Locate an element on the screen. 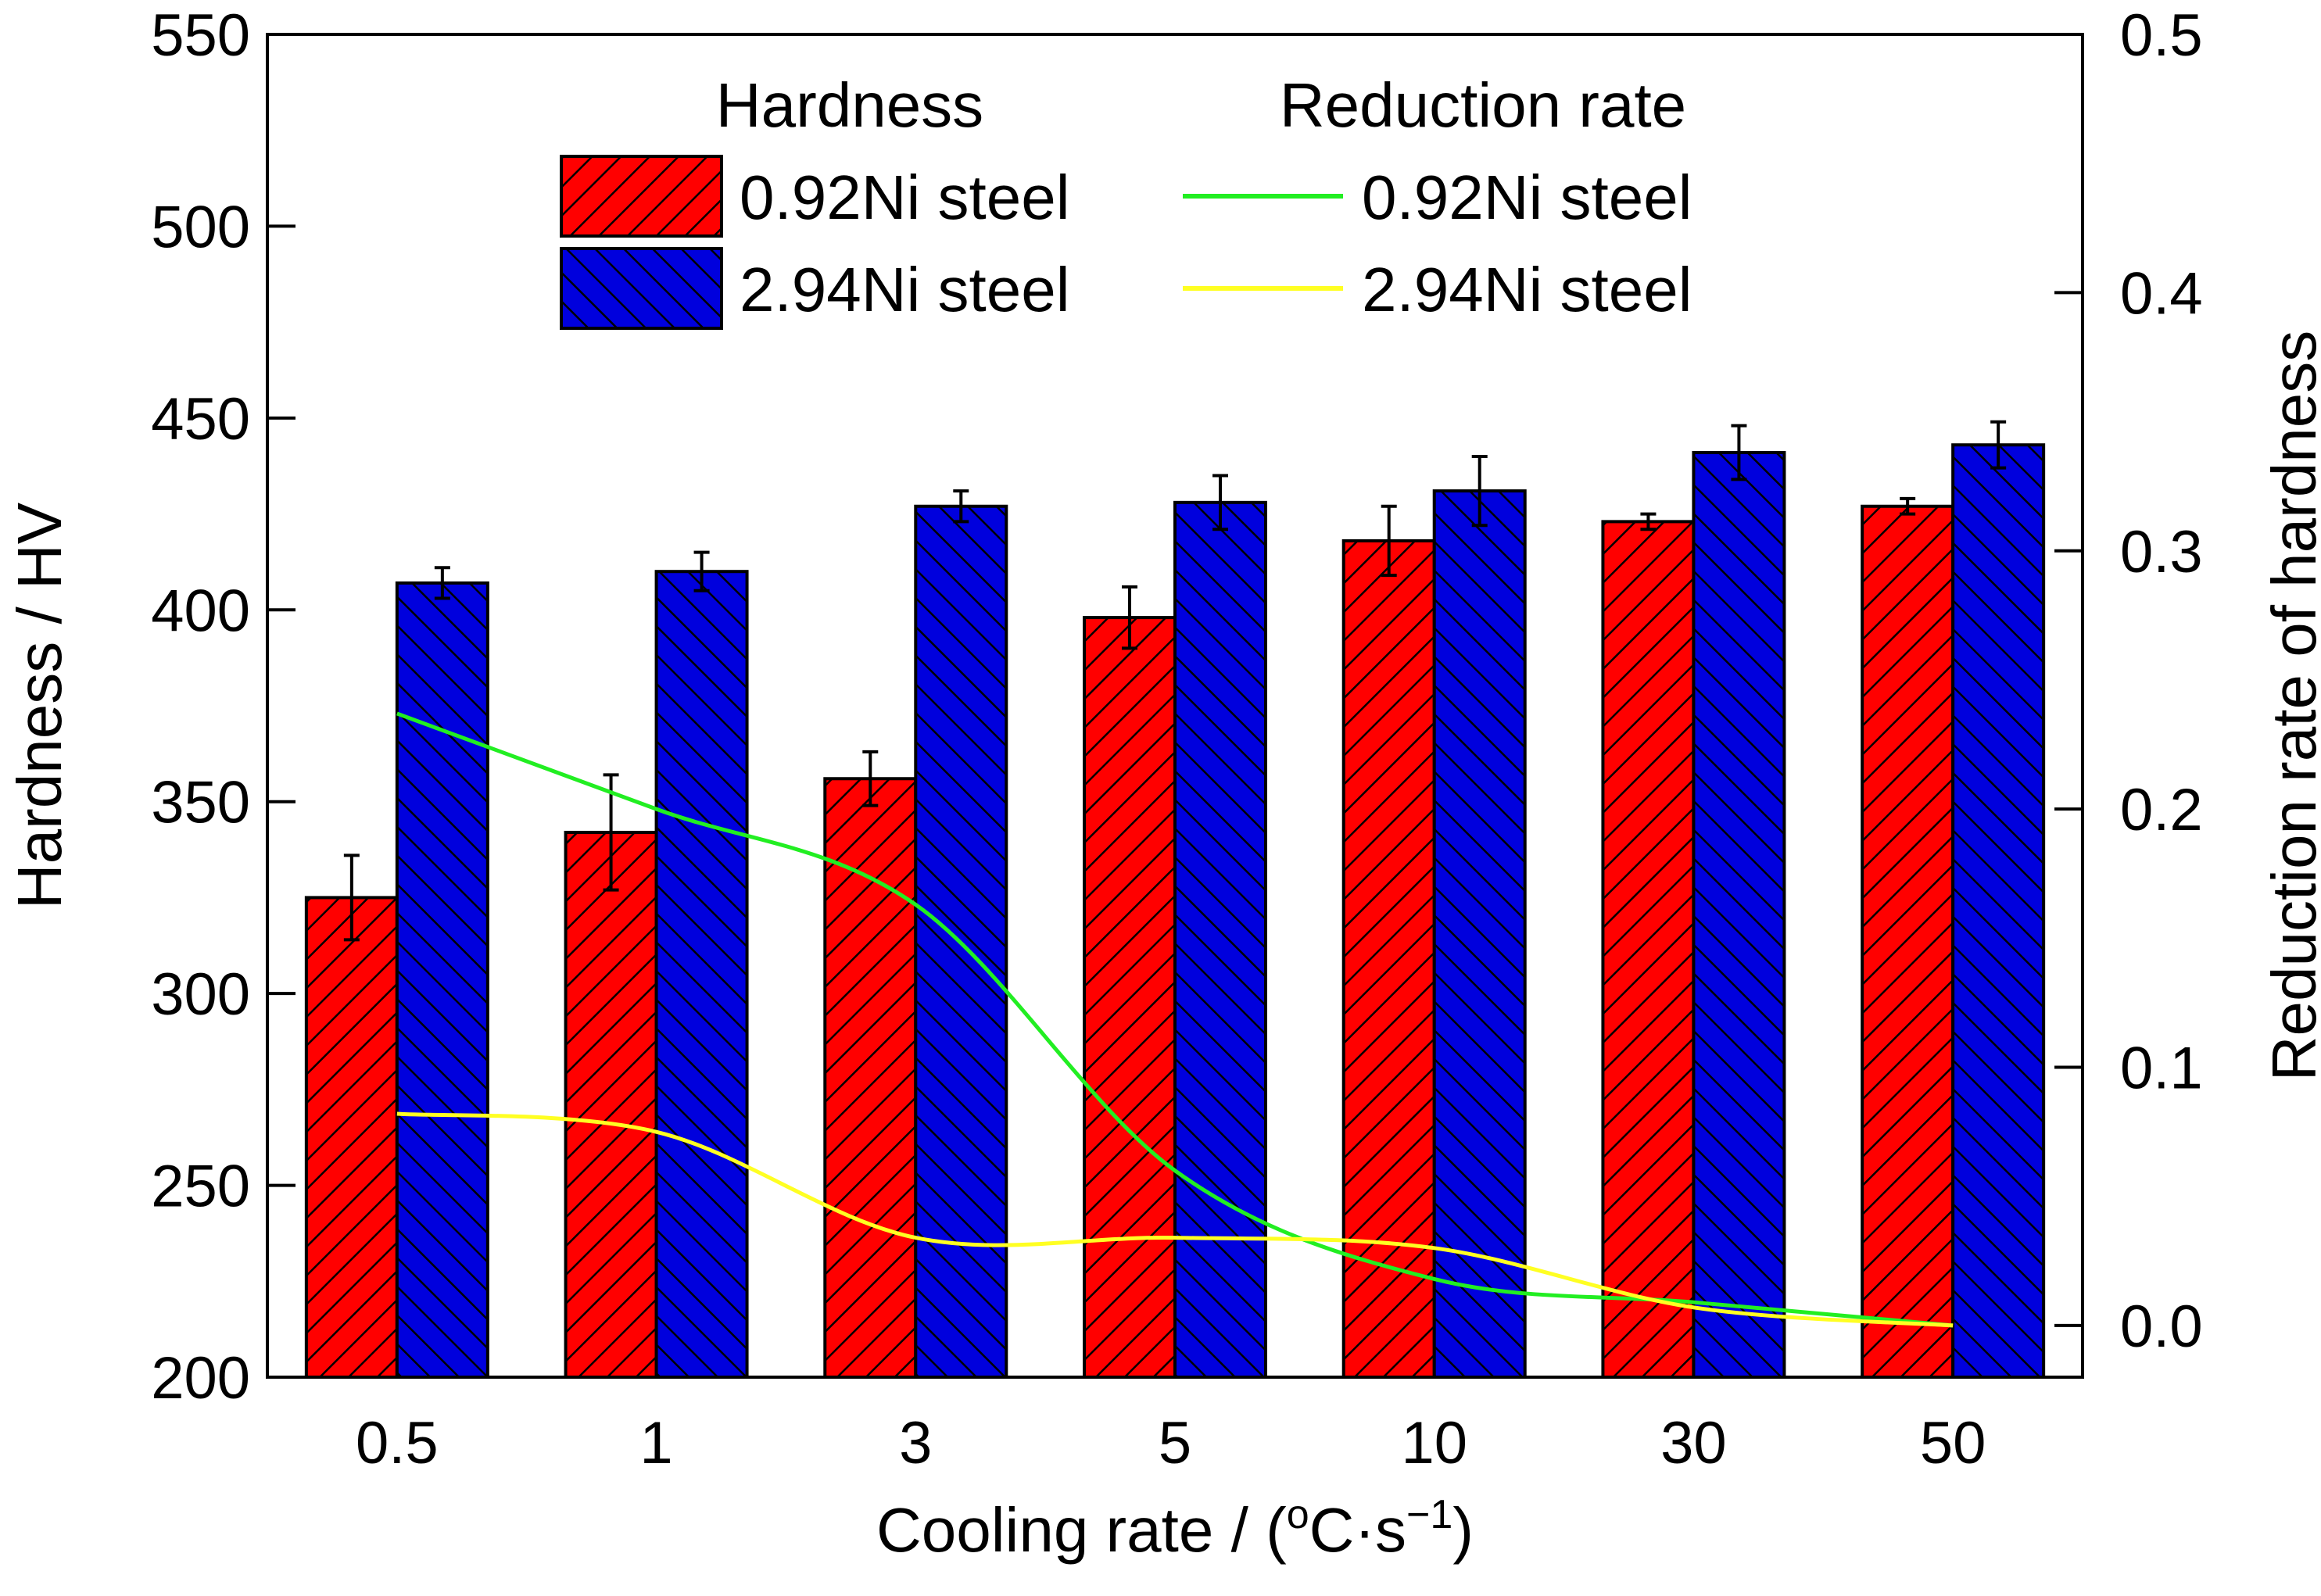 The height and width of the screenshot is (1596, 2321). left-tick-label-300: 300 is located at coordinates (200, 994).